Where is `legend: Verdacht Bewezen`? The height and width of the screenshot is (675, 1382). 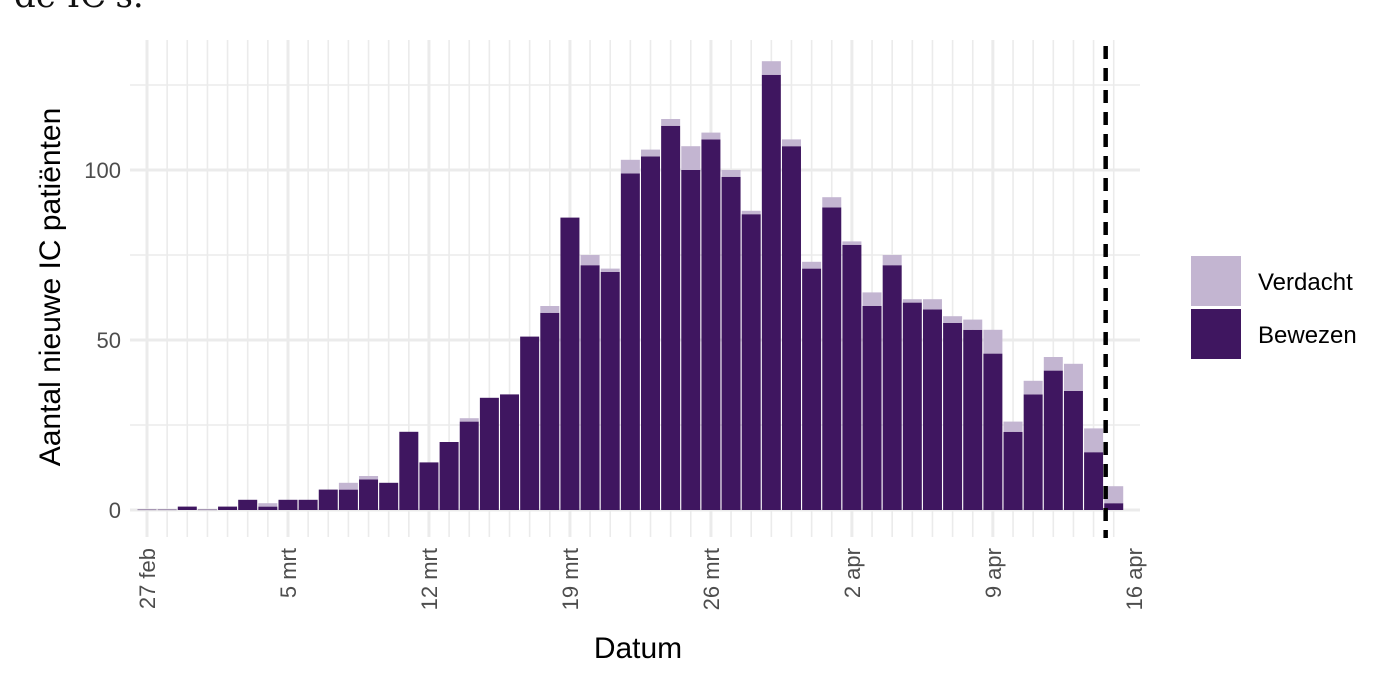 legend: Verdacht Bewezen is located at coordinates (1274, 307).